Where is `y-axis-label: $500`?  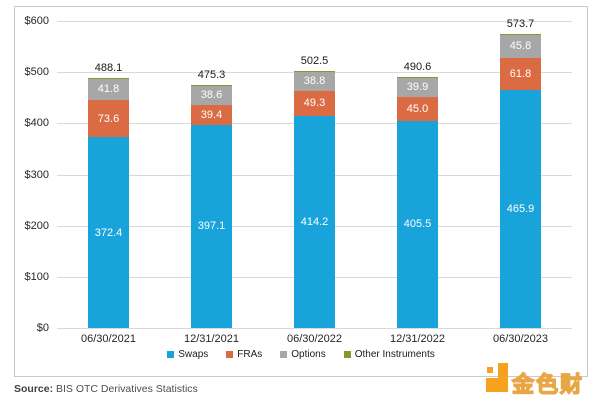
y-axis-label: $500 is located at coordinates (36, 72).